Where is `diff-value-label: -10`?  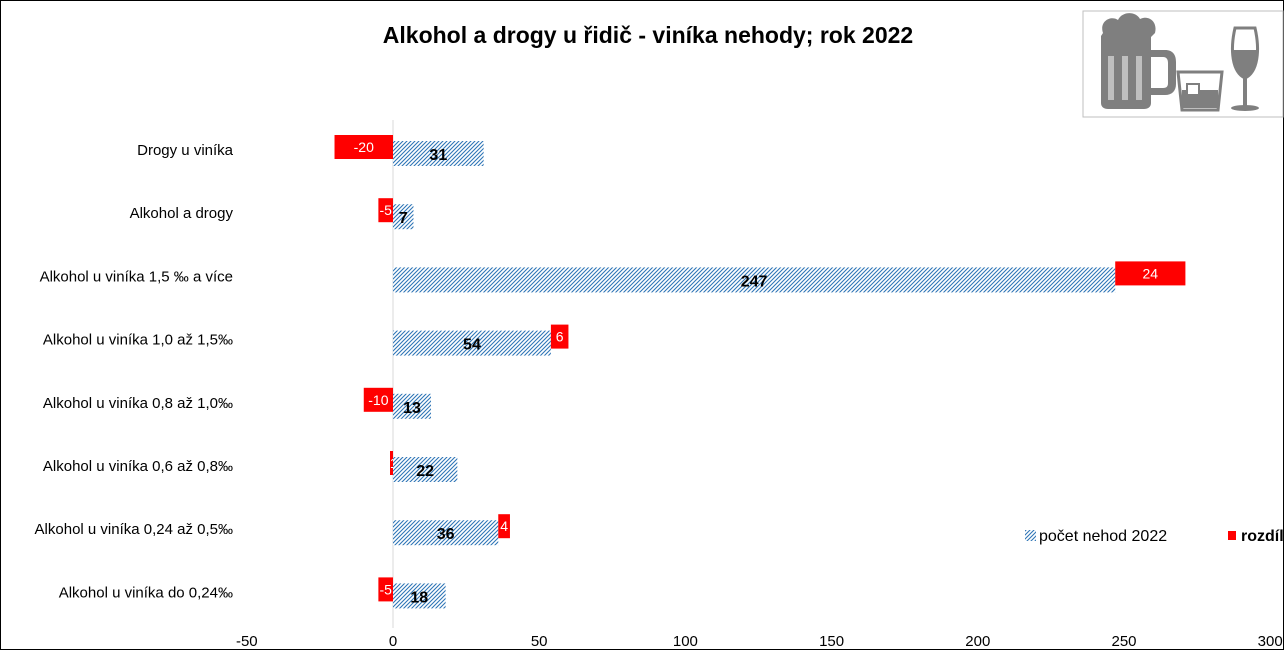 diff-value-label: -10 is located at coordinates (378, 400).